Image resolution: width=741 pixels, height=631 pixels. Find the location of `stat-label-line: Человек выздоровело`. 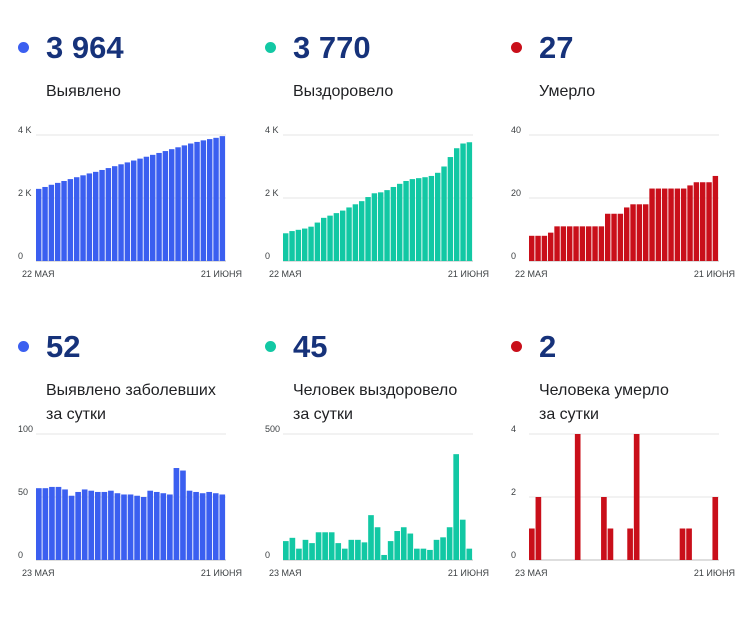

stat-label-line: Человек выздоровело is located at coordinates (375, 390).